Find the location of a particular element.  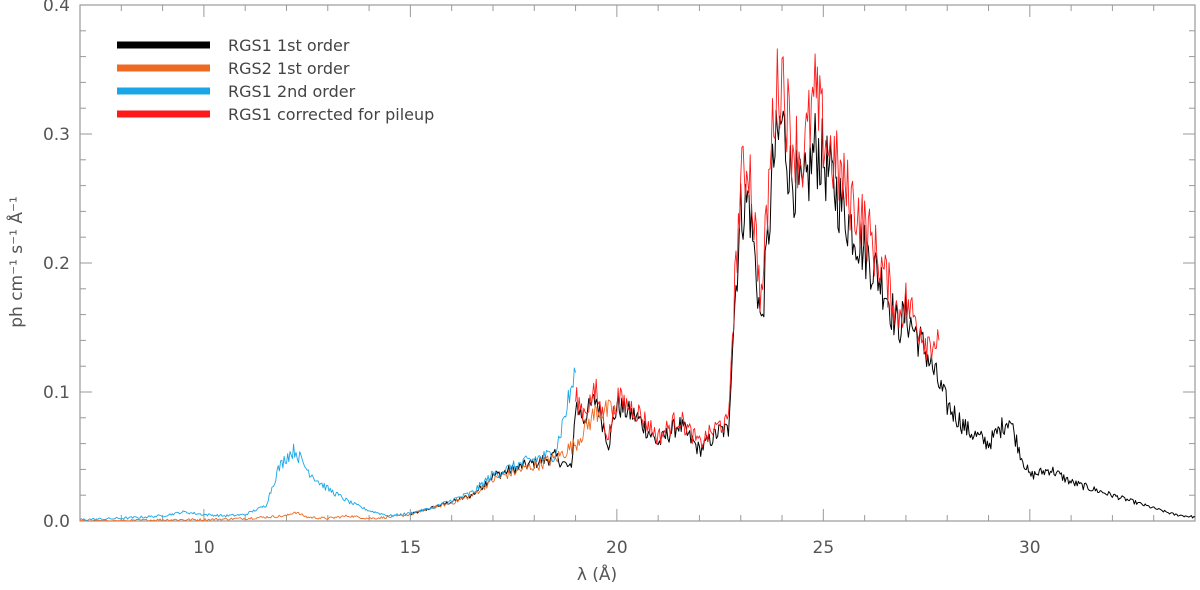

x-tick-label: 15 is located at coordinates (411, 548).